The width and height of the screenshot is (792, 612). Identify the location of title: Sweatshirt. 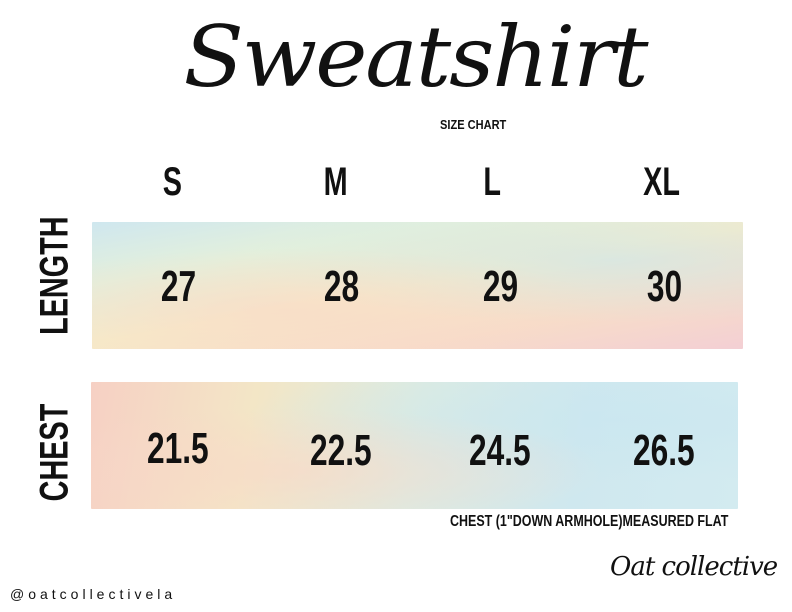
(415, 57).